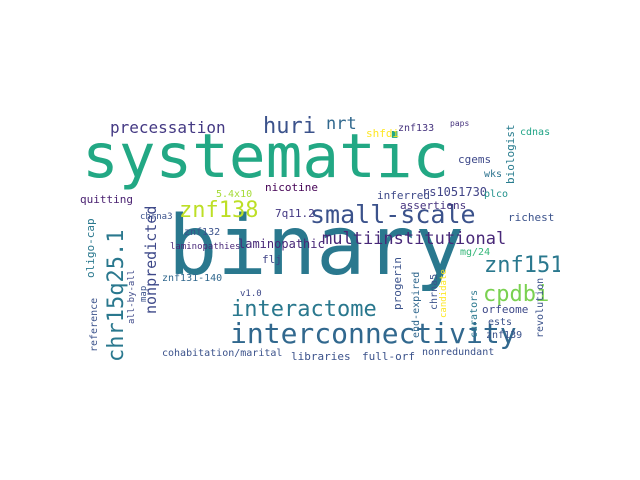 The width and height of the screenshot is (640, 480). Describe the element at coordinates (168, 127) in the screenshot. I see `cloud-word: precessation` at that location.